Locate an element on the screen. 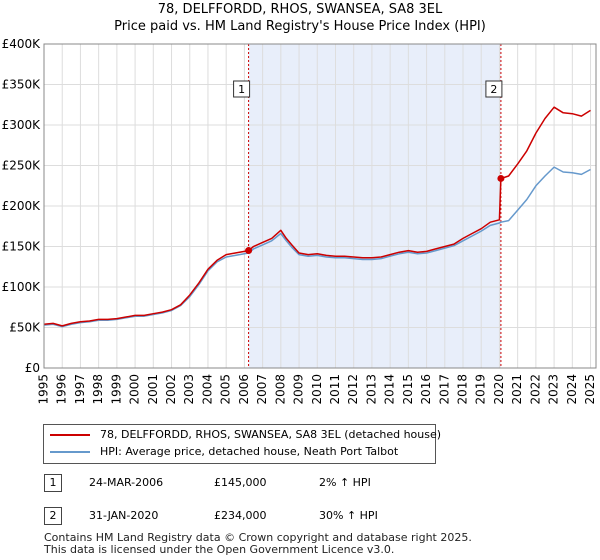 The width and height of the screenshot is (600, 560). annotation-label: 1 is located at coordinates (241, 89).